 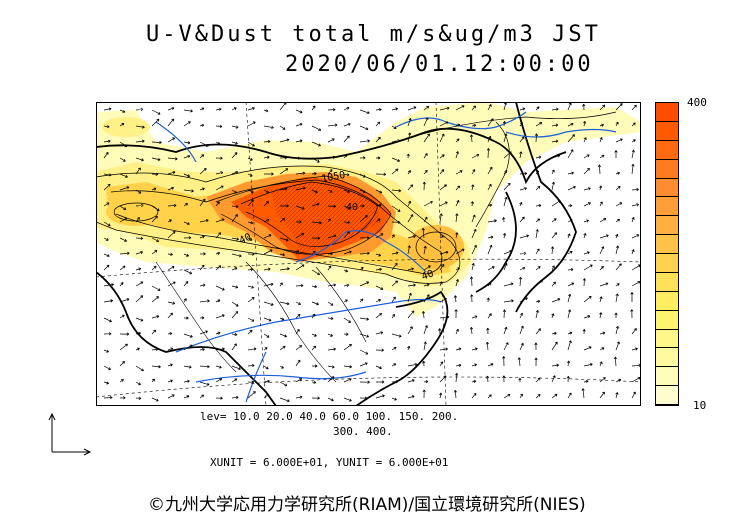 I want to click on contour-label: 1050, so click(x=334, y=177).